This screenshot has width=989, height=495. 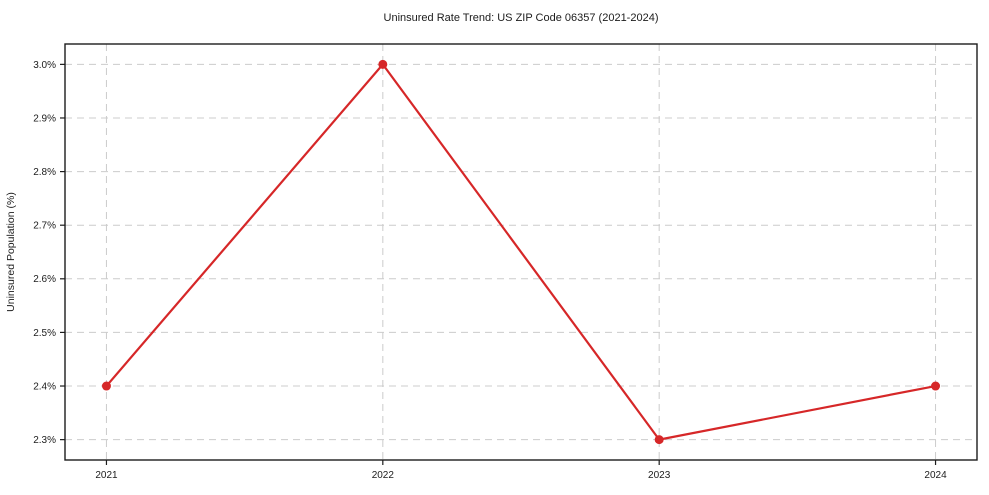 What do you see at coordinates (11, 252) in the screenshot?
I see `y-axis-label: Uninsured Population (%)` at bounding box center [11, 252].